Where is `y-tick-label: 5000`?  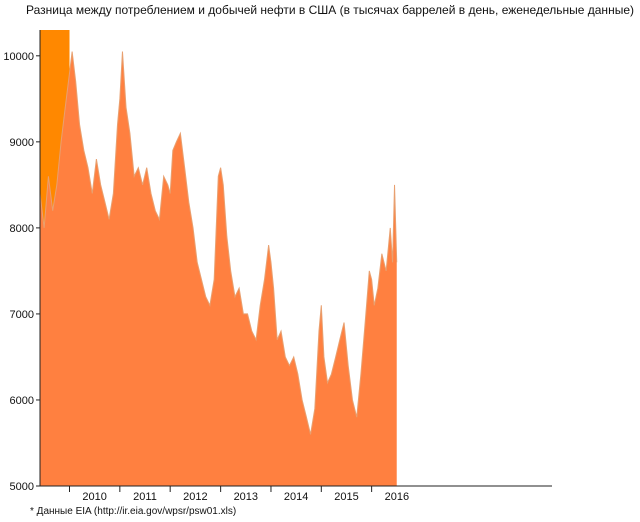 y-tick-label: 5000 is located at coordinates (22, 487).